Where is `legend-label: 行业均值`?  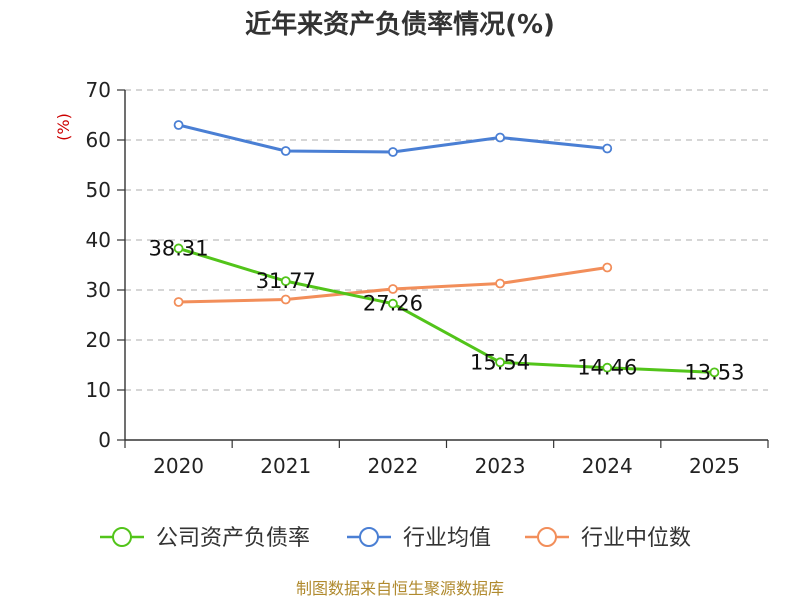 legend-label: 行业均值 is located at coordinates (447, 538).